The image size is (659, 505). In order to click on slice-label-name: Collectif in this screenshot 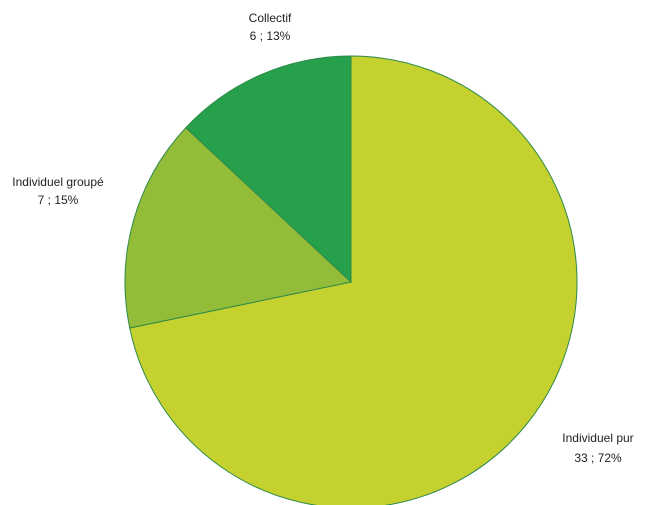, I will do `click(270, 18)`.